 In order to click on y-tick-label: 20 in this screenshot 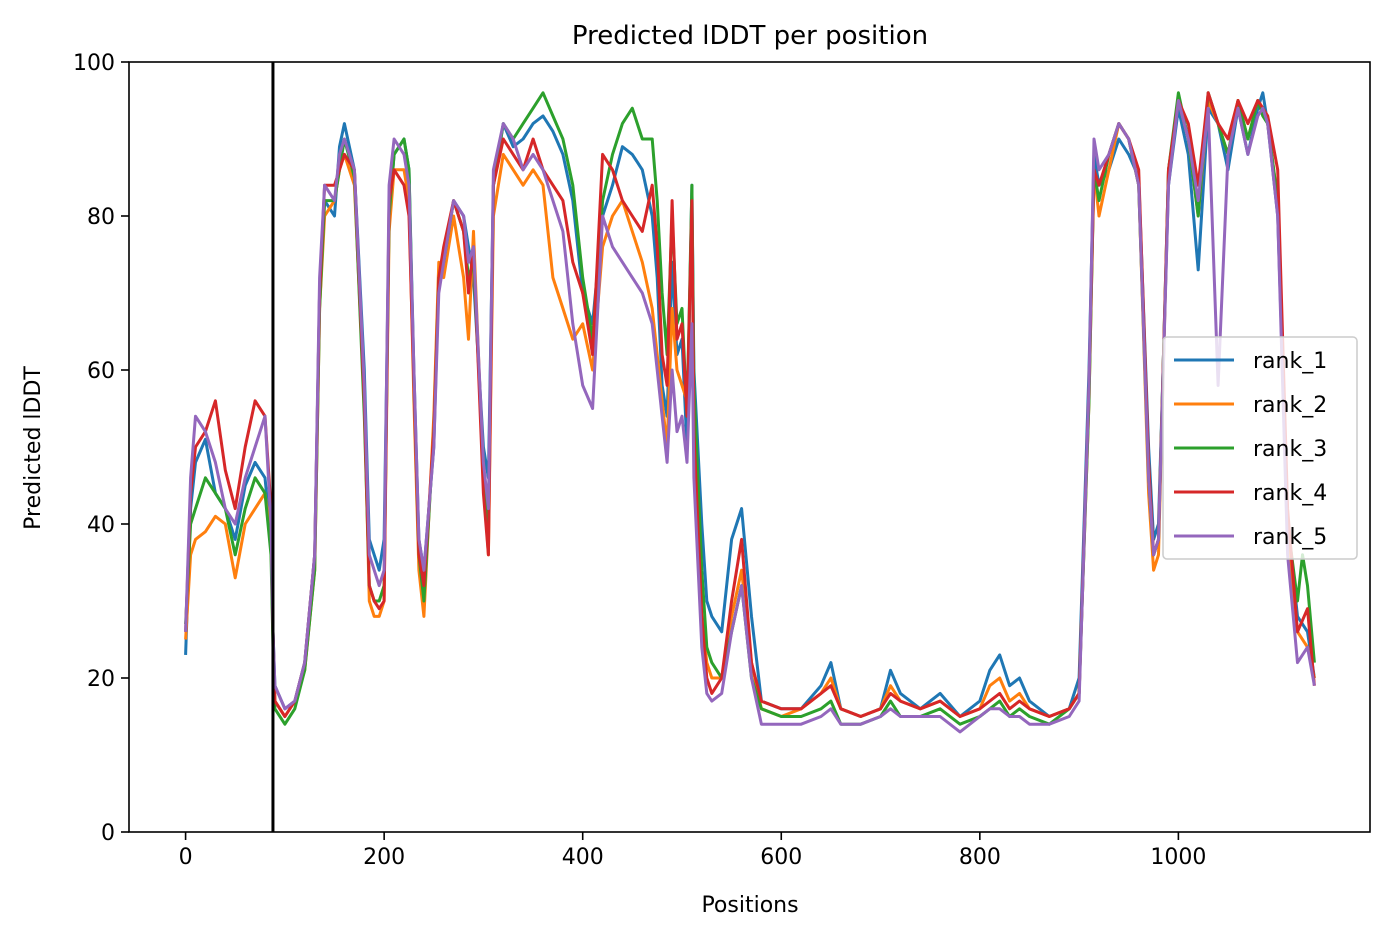, I will do `click(101, 679)`.